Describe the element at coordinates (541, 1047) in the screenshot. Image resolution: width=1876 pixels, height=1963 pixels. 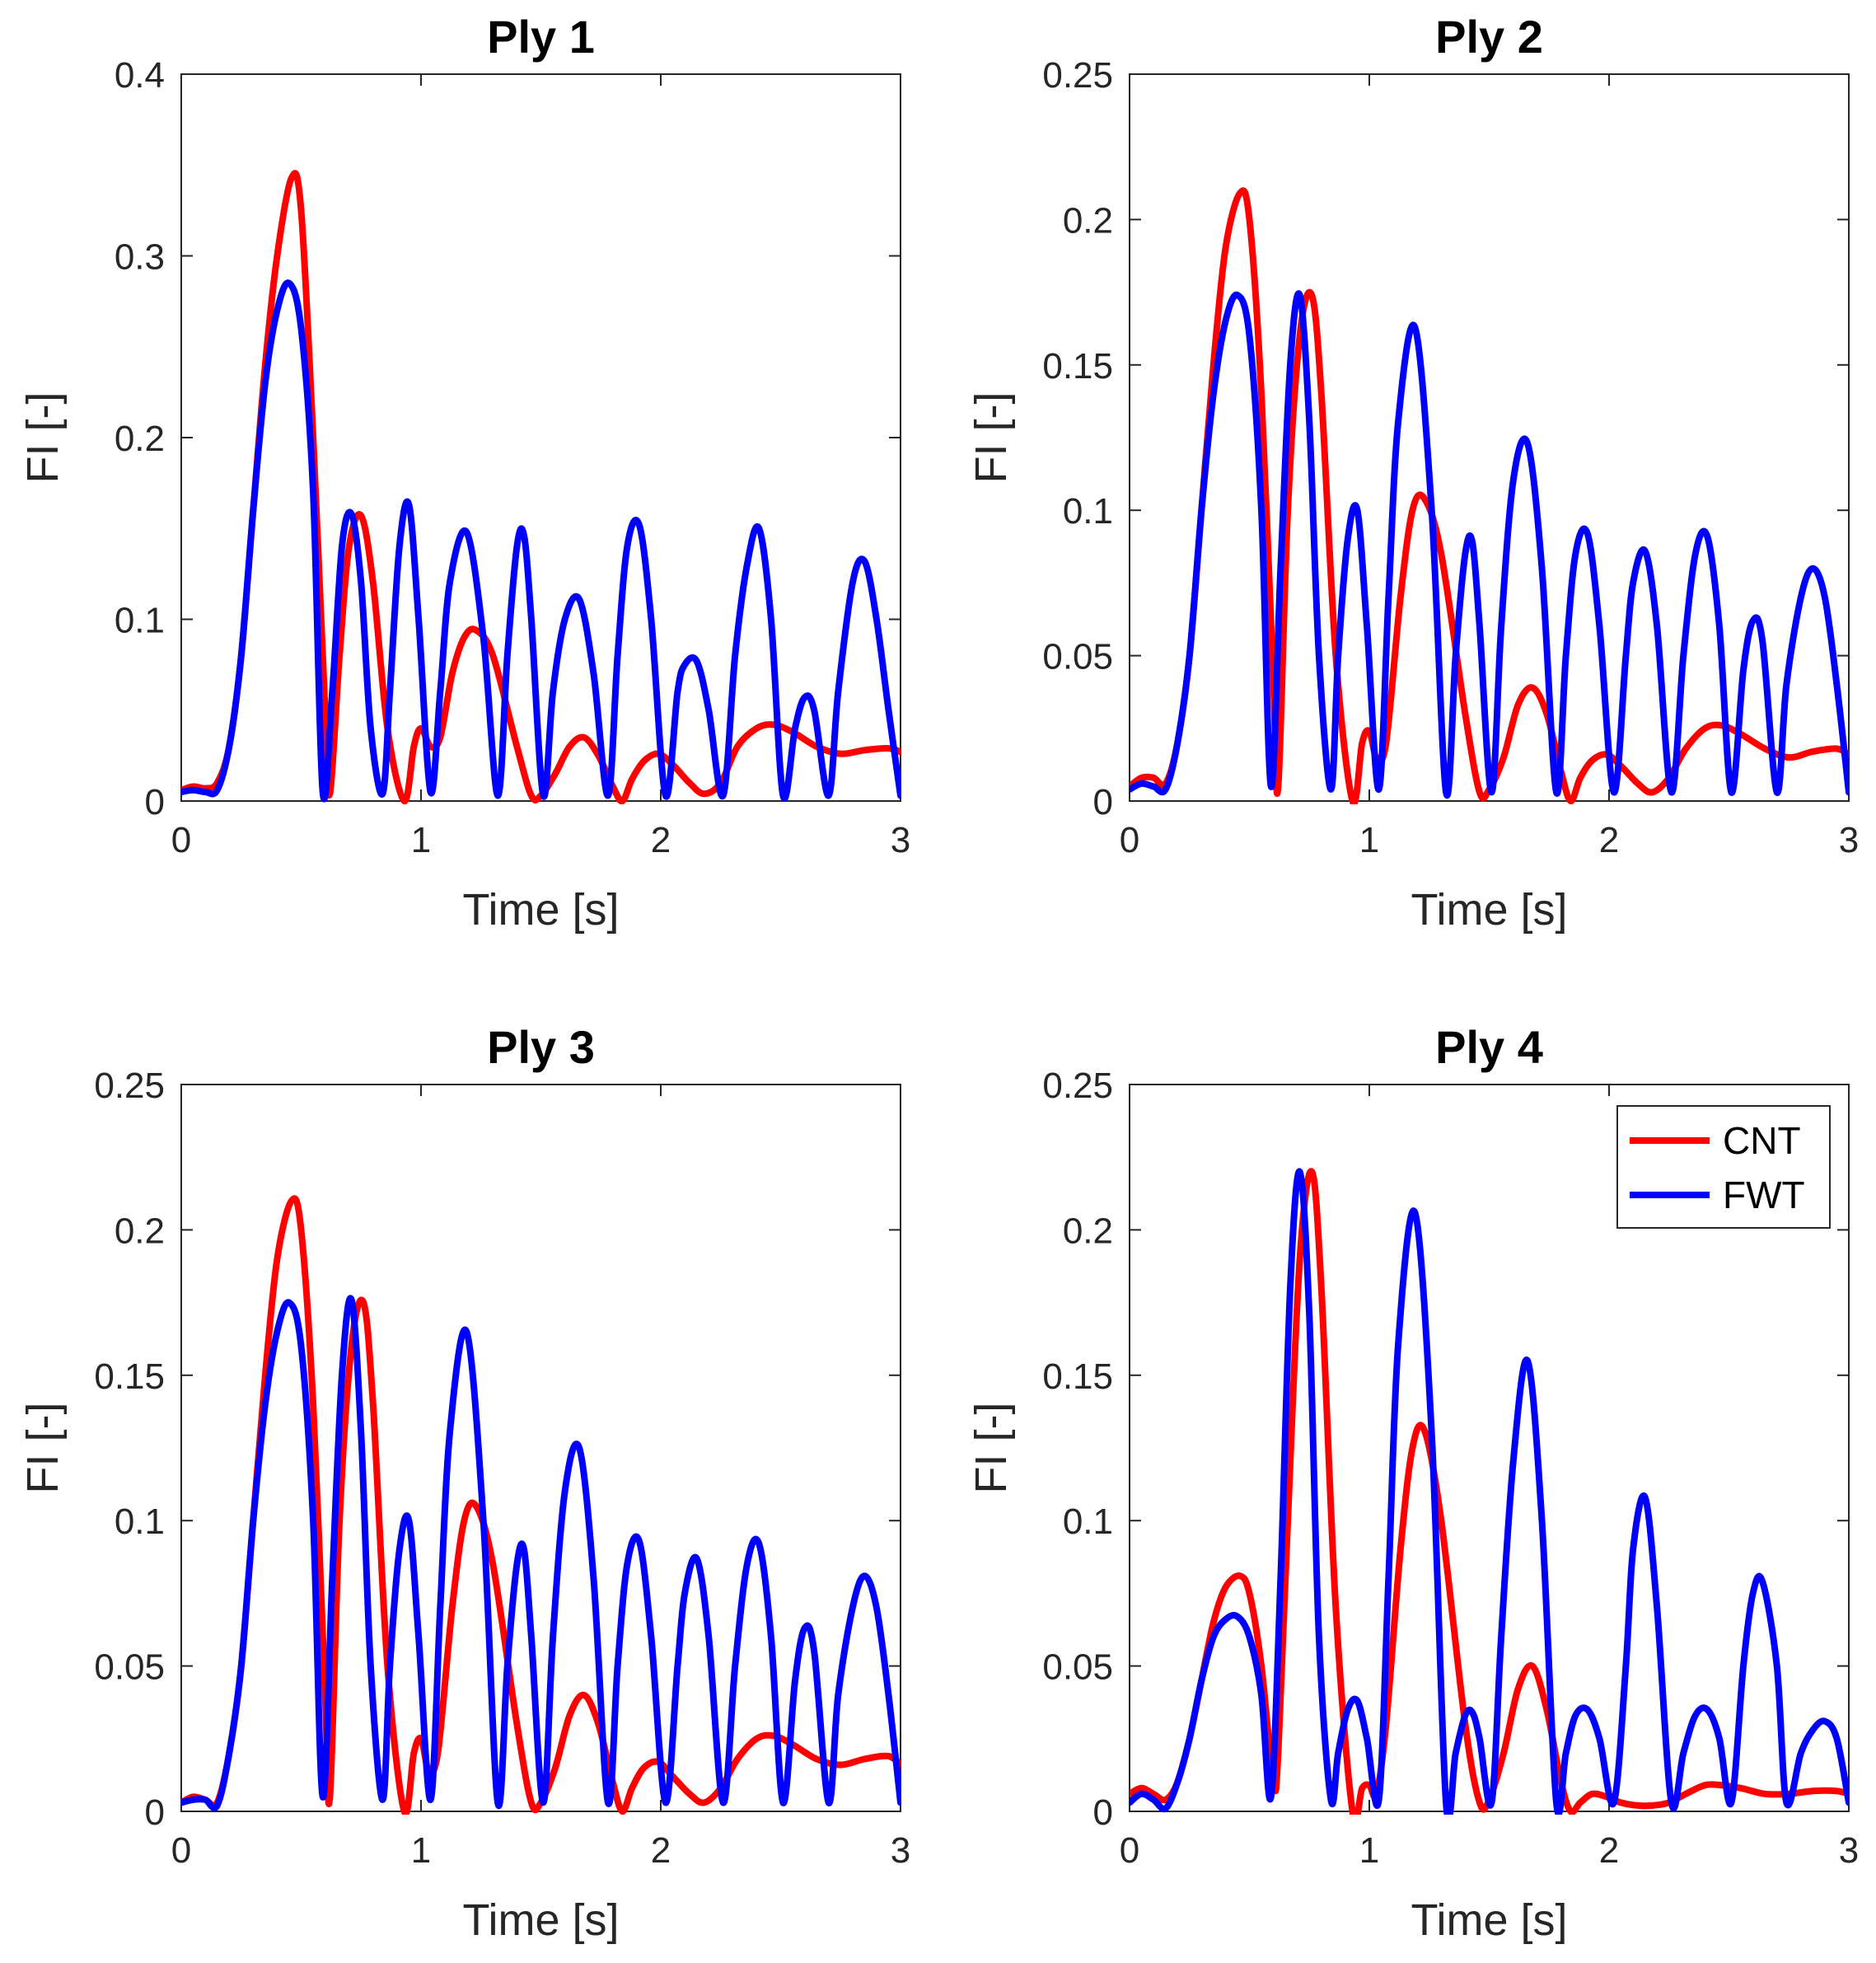
I see `plot-title: Ply 3` at that location.